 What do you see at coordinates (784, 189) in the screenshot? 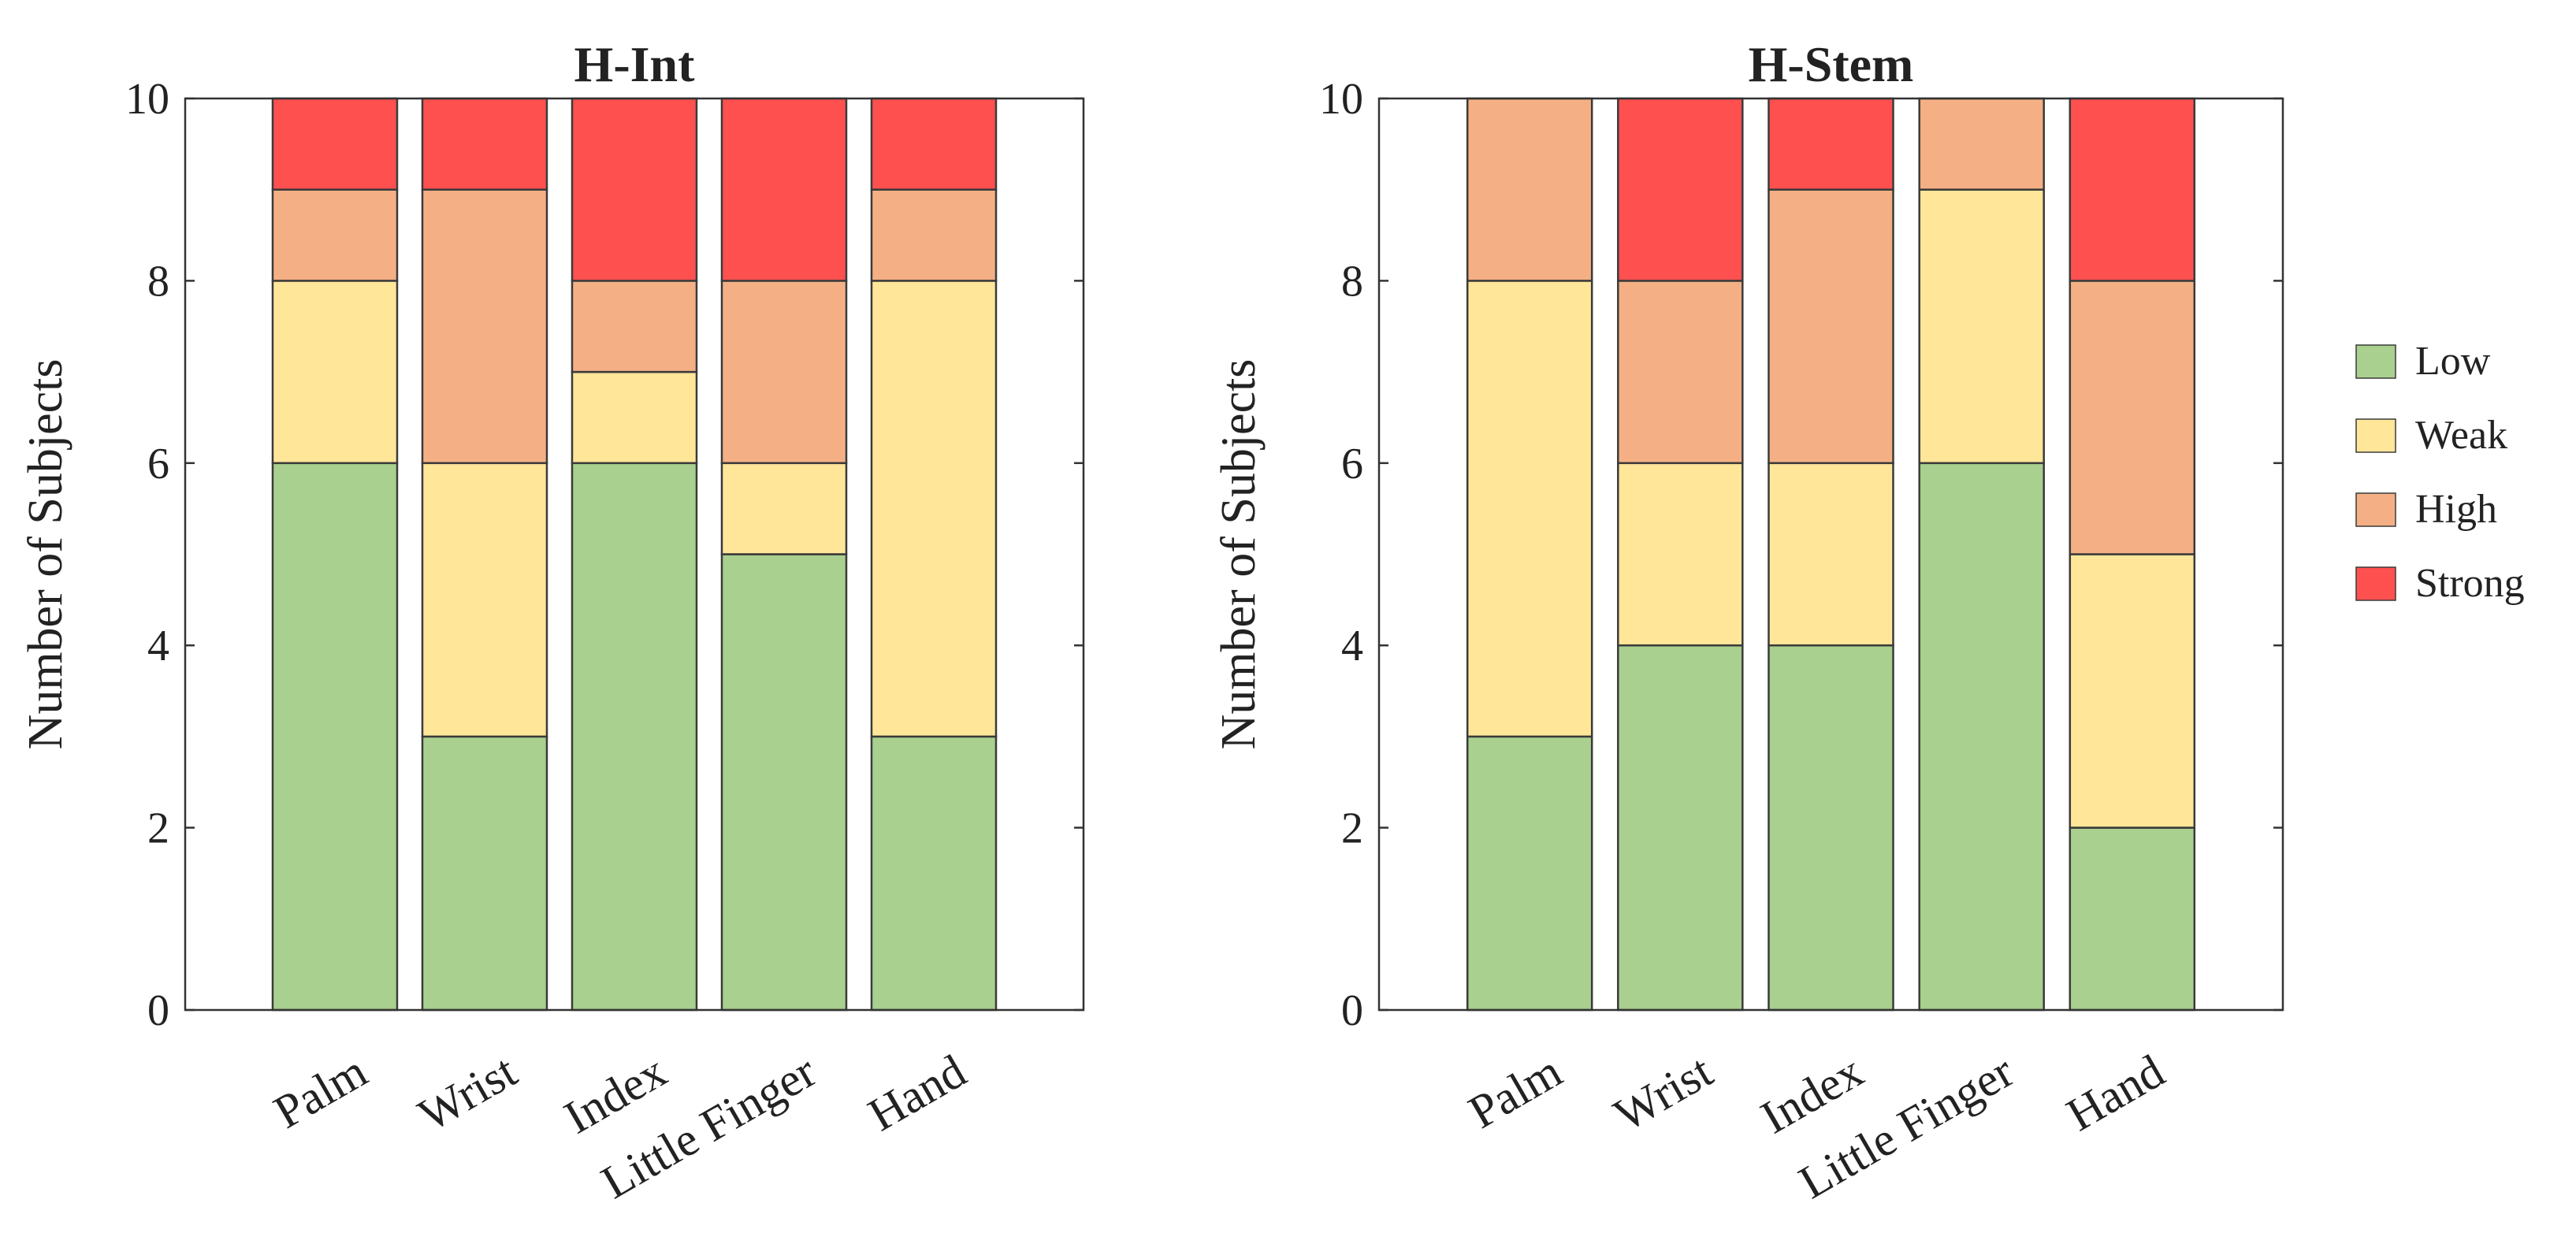
I see `bar-little-finger-strong` at bounding box center [784, 189].